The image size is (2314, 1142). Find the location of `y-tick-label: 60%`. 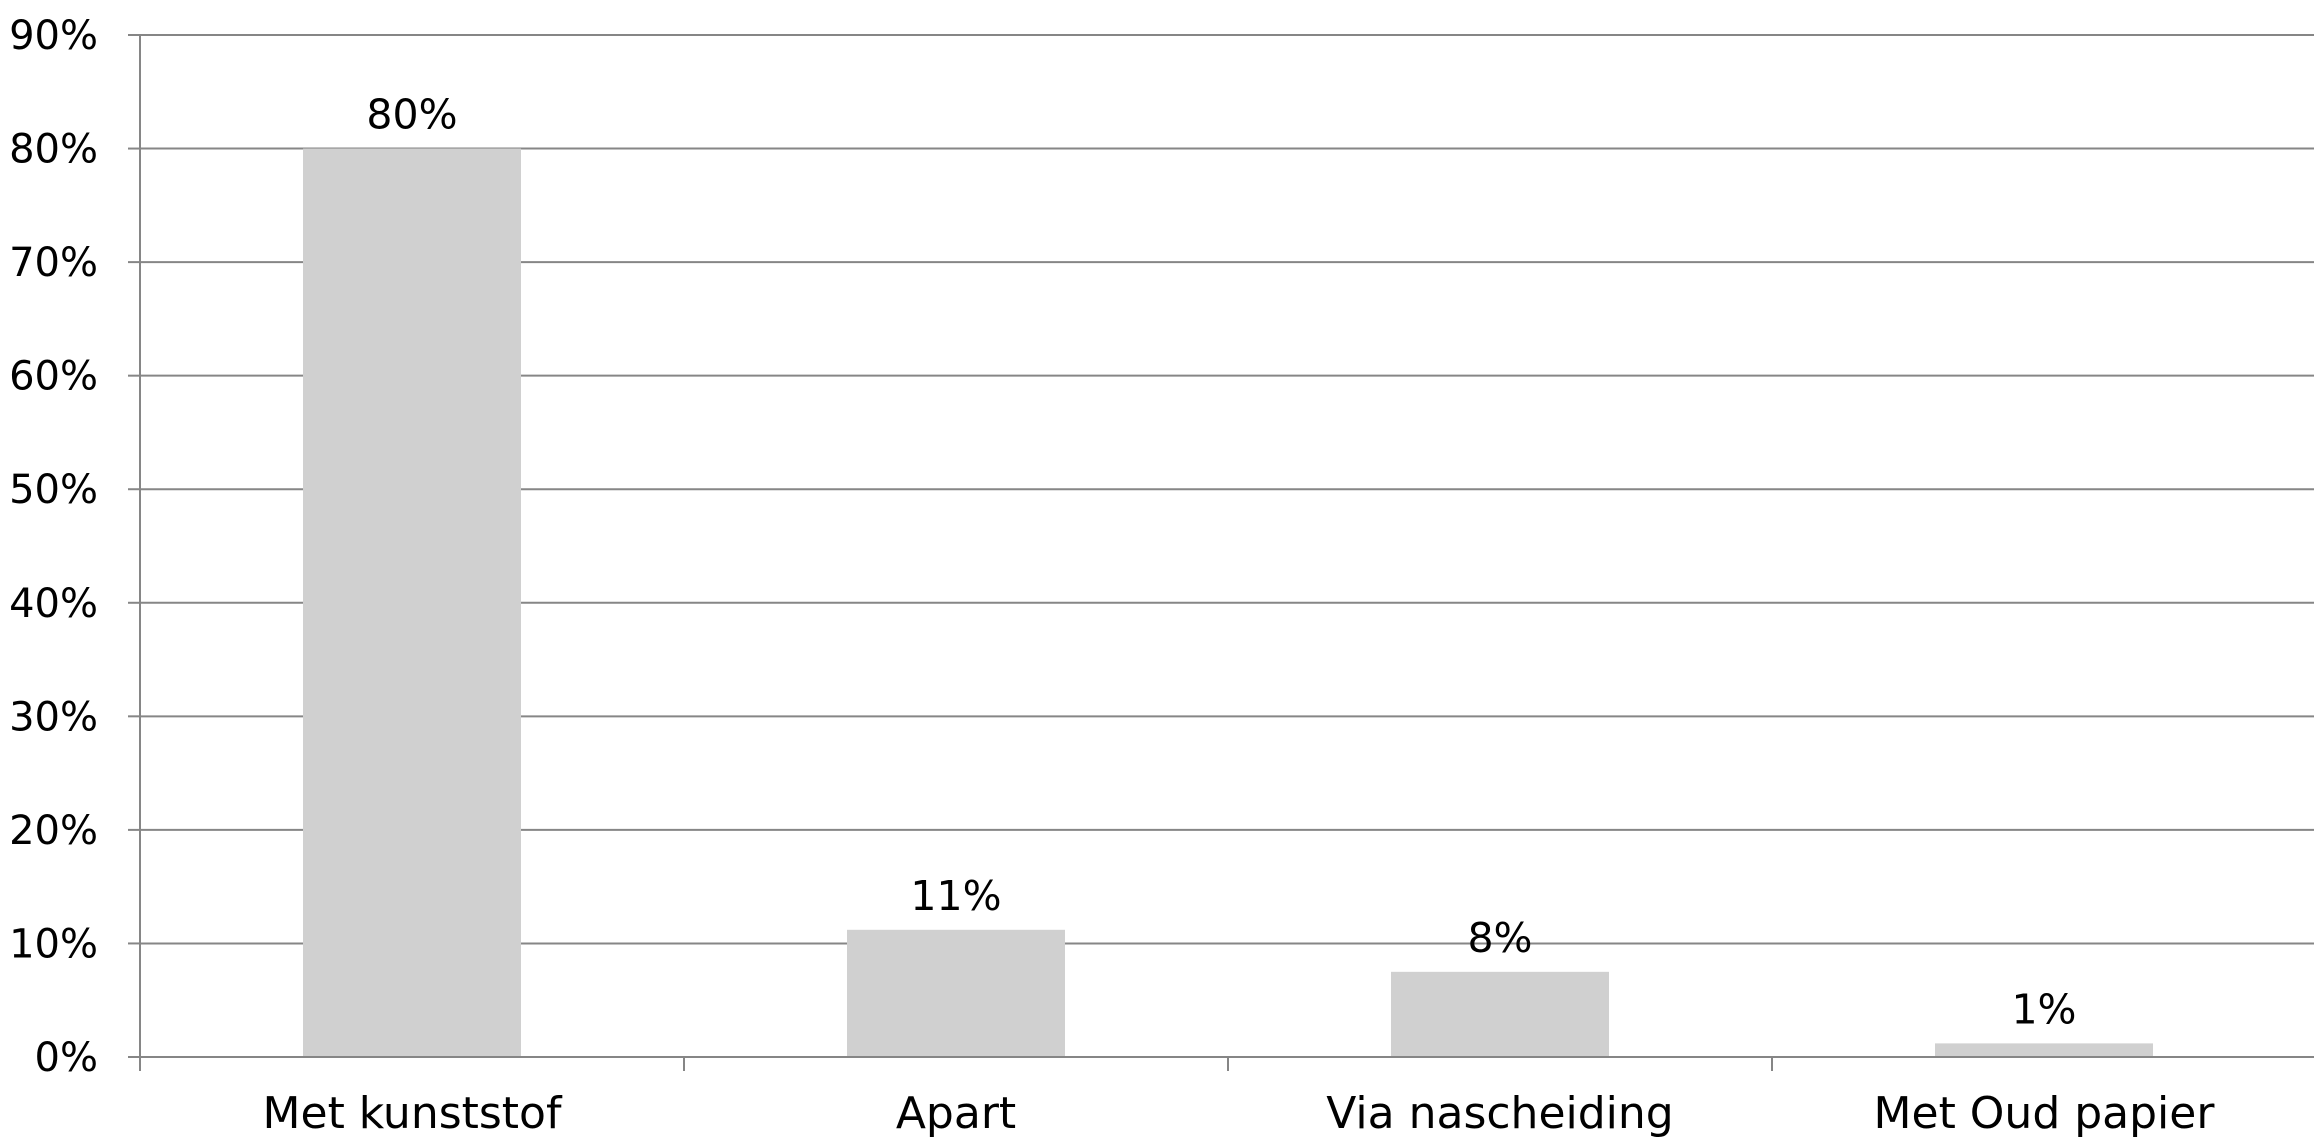

y-tick-label: 60% is located at coordinates (53, 377).